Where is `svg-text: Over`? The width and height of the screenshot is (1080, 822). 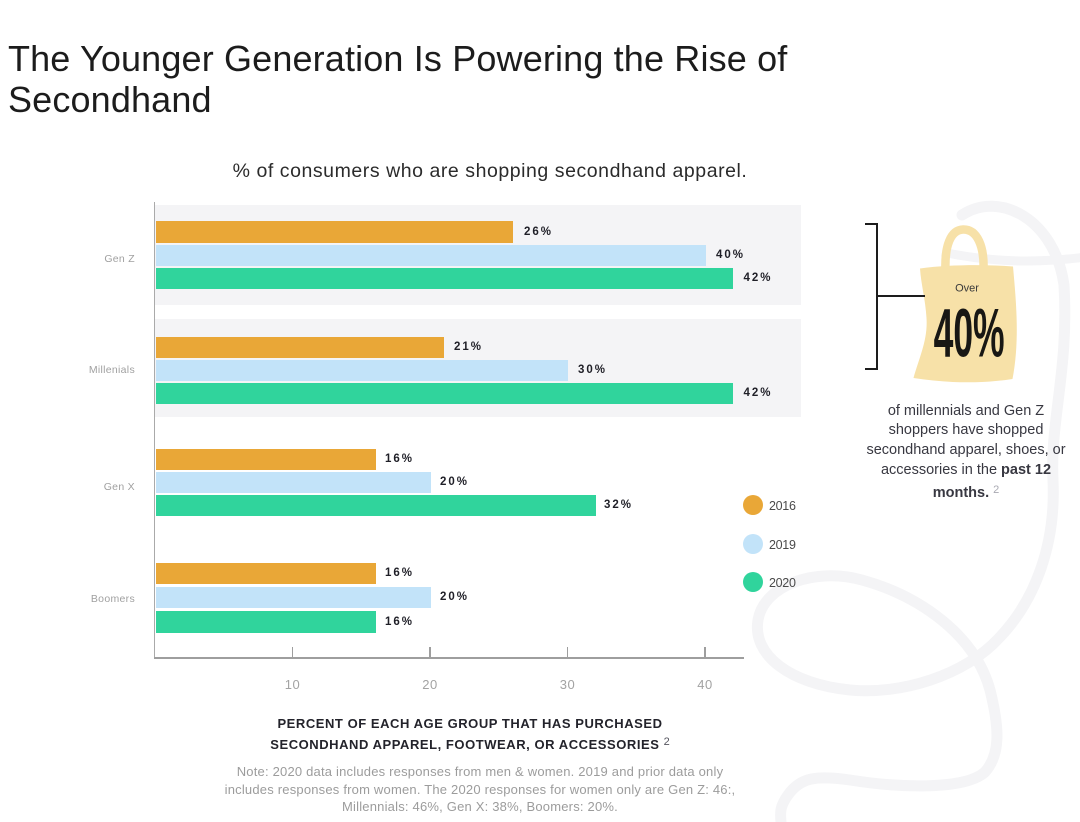
svg-text: Over is located at coordinates (967, 289).